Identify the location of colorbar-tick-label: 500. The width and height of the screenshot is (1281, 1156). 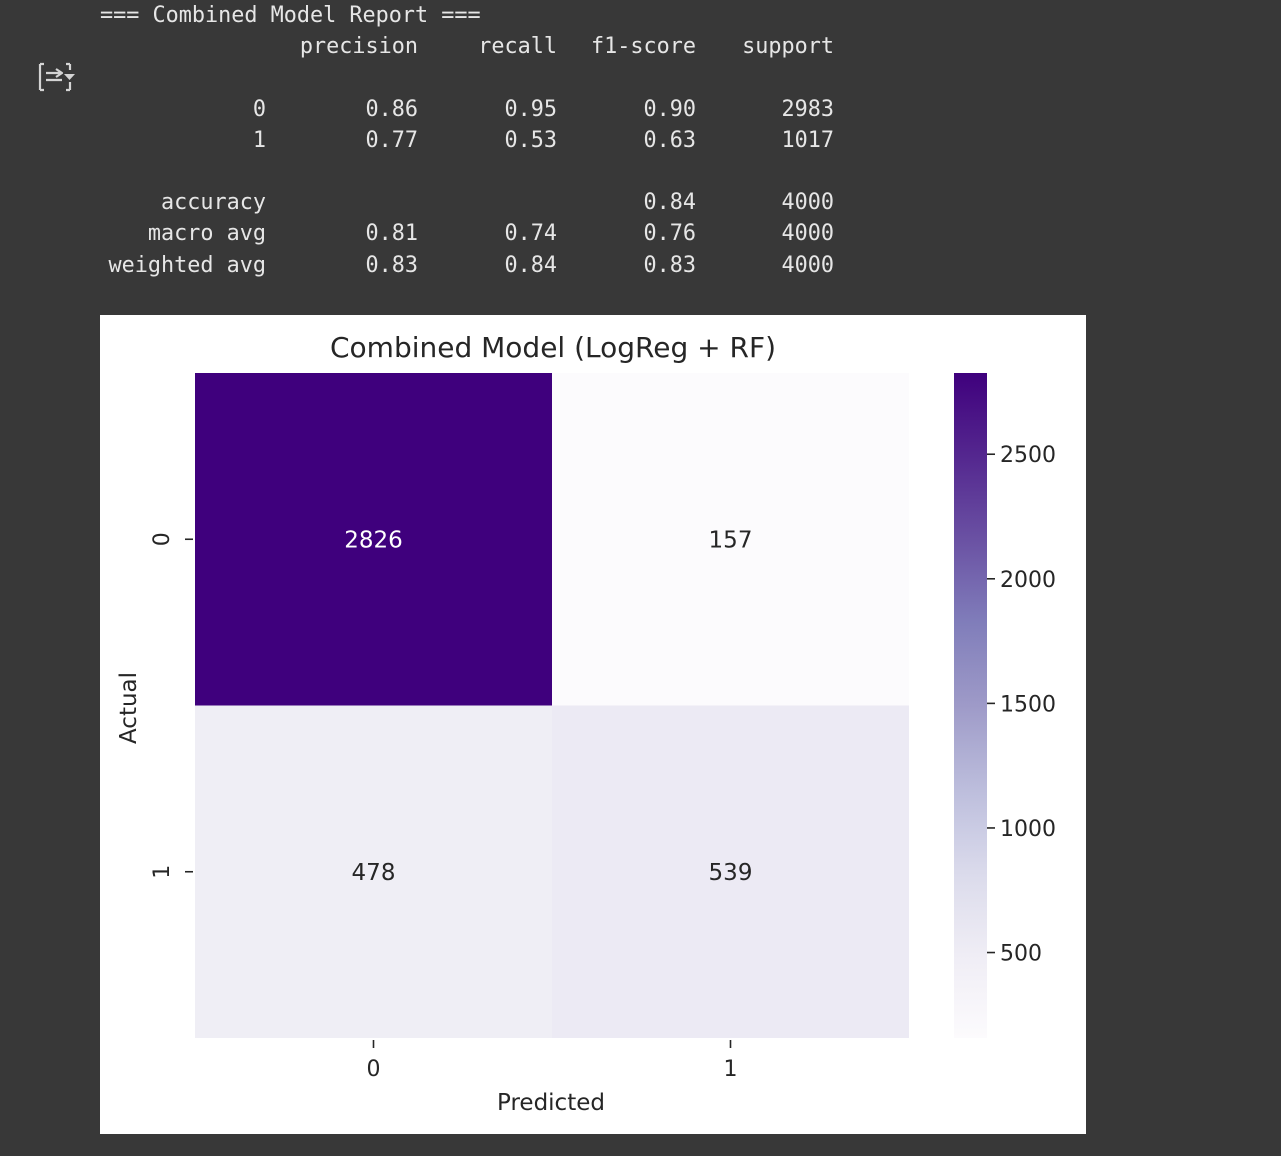
(1021, 954).